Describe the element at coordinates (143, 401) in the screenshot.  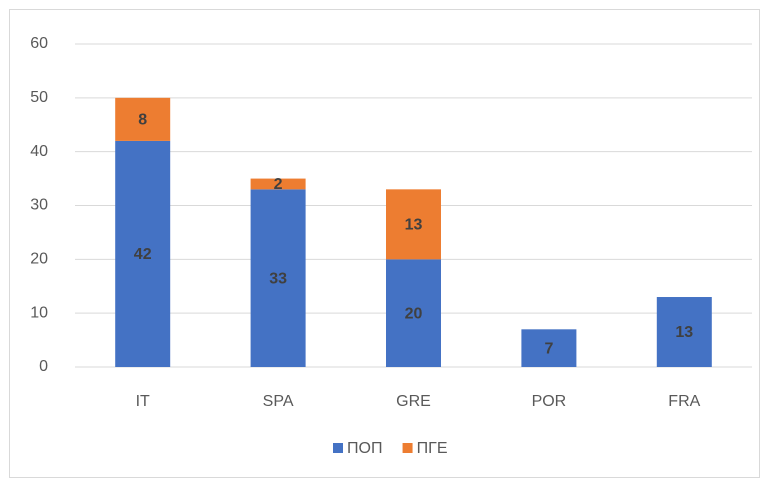
I see `x-tick-label: IT` at that location.